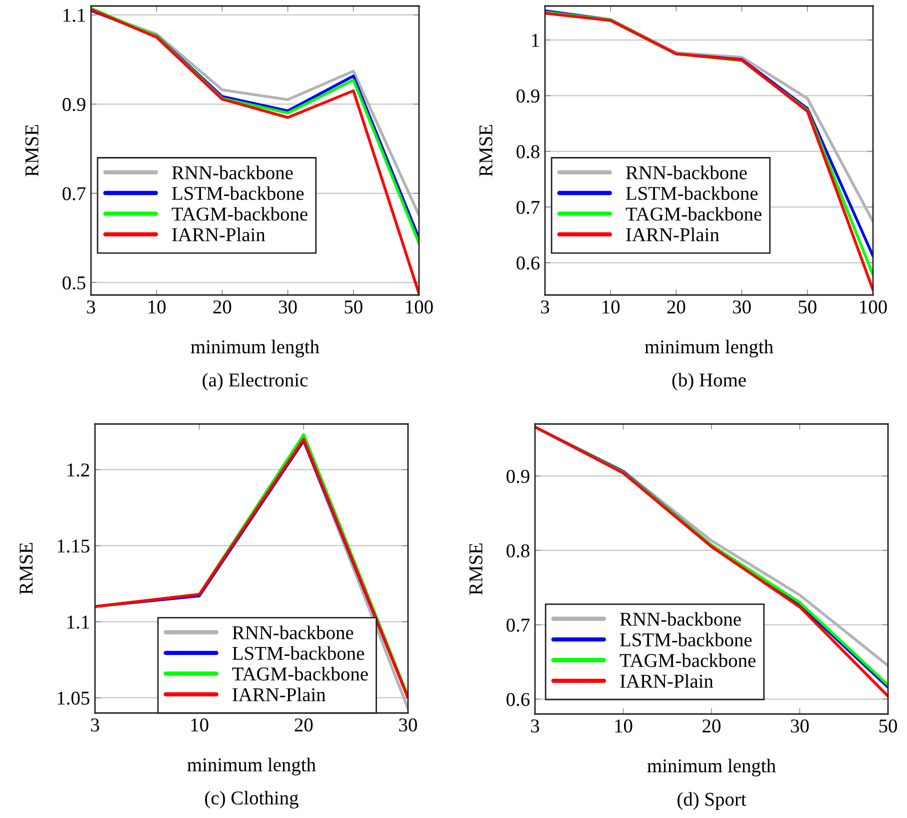 This screenshot has width=907, height=818. I want to click on line-series, so click(255, 151).